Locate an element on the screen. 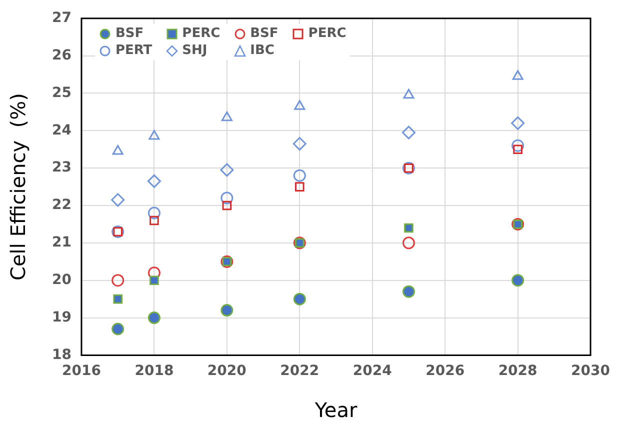  x-tick-label: 2024 is located at coordinates (372, 371).